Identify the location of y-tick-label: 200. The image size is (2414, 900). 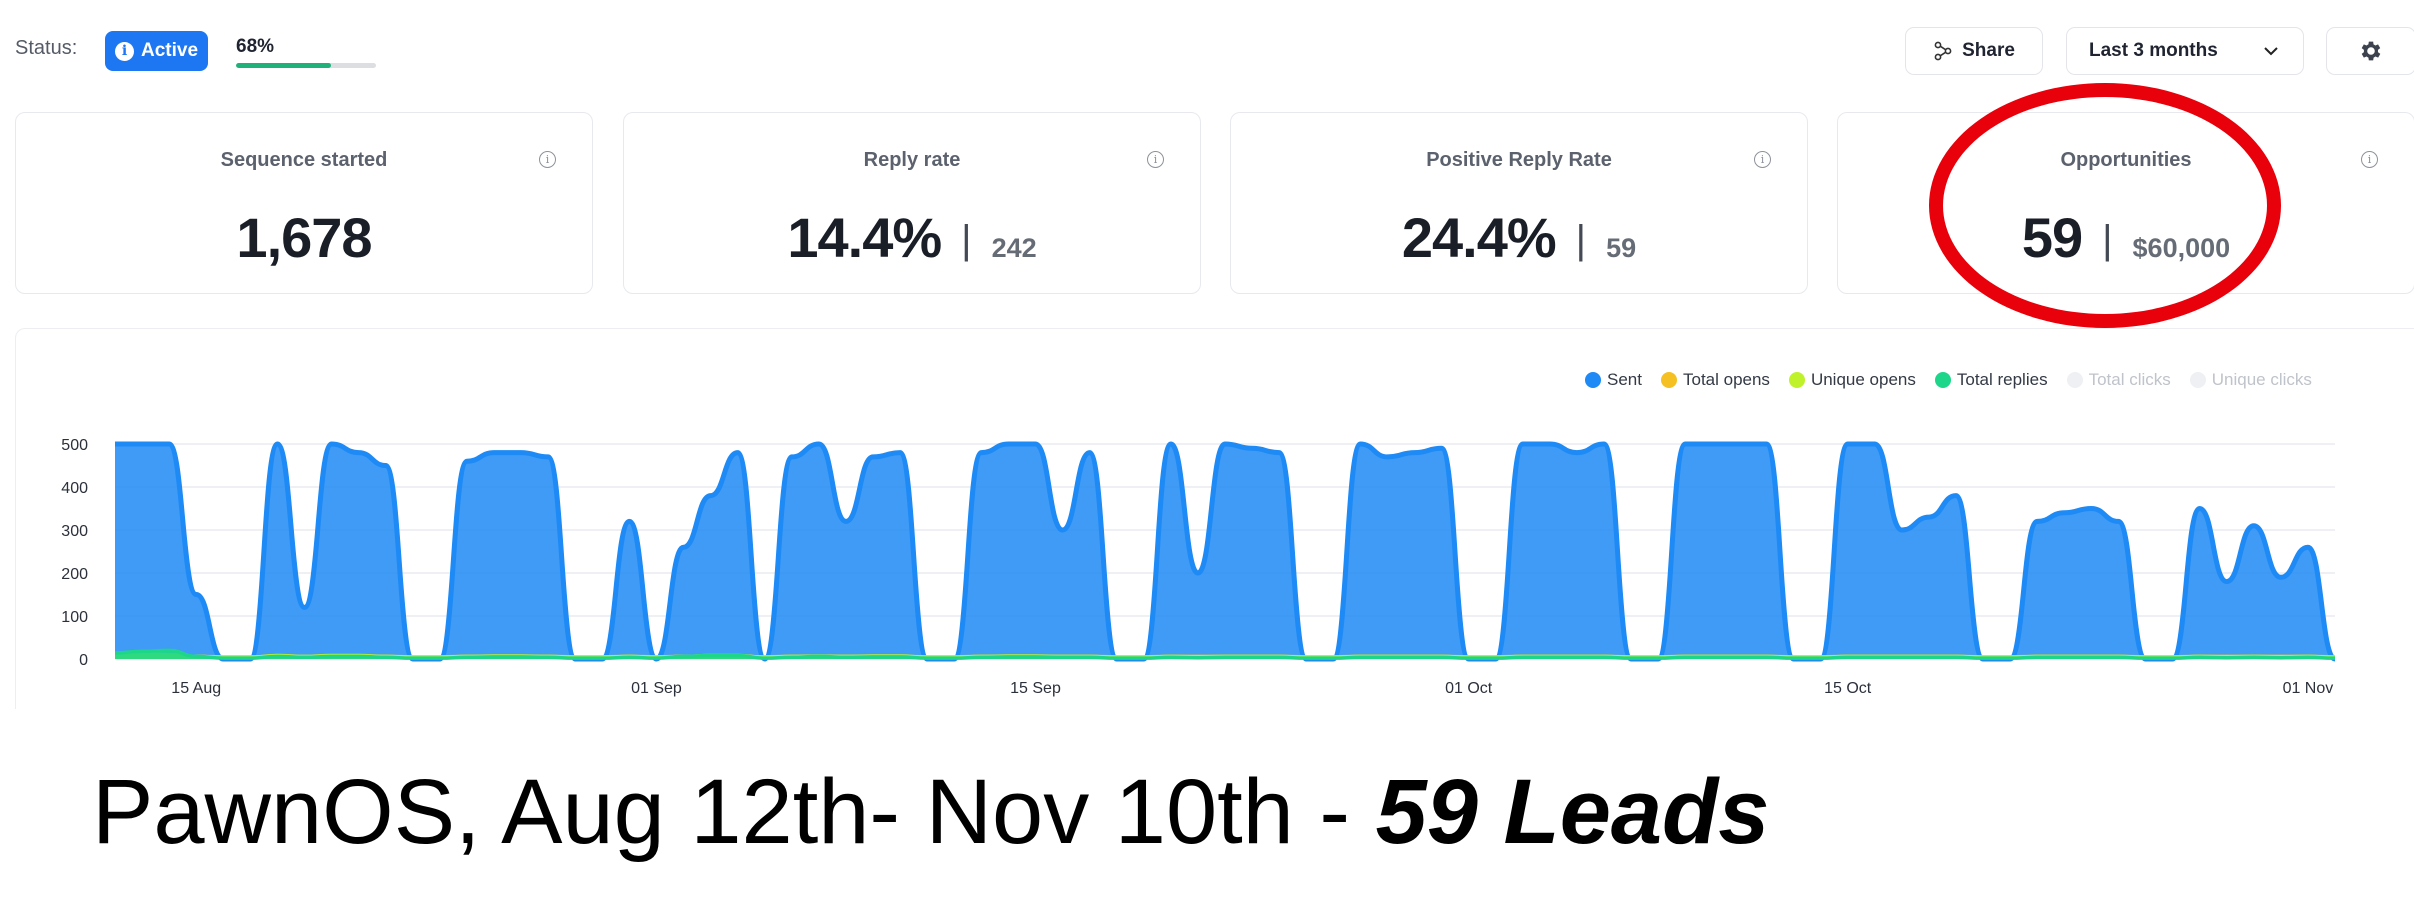
(74, 574).